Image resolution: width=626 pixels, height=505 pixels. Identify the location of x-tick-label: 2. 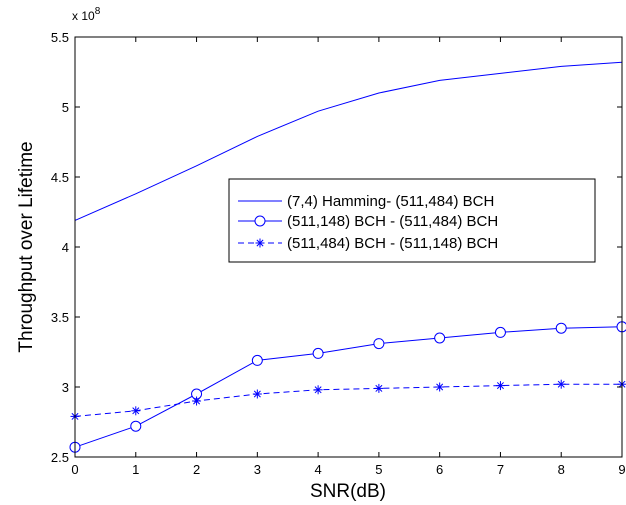
(196, 469).